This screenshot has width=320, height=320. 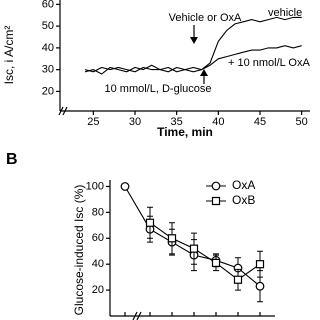 I want to click on y-tick-label: 80, so click(x=98, y=212).